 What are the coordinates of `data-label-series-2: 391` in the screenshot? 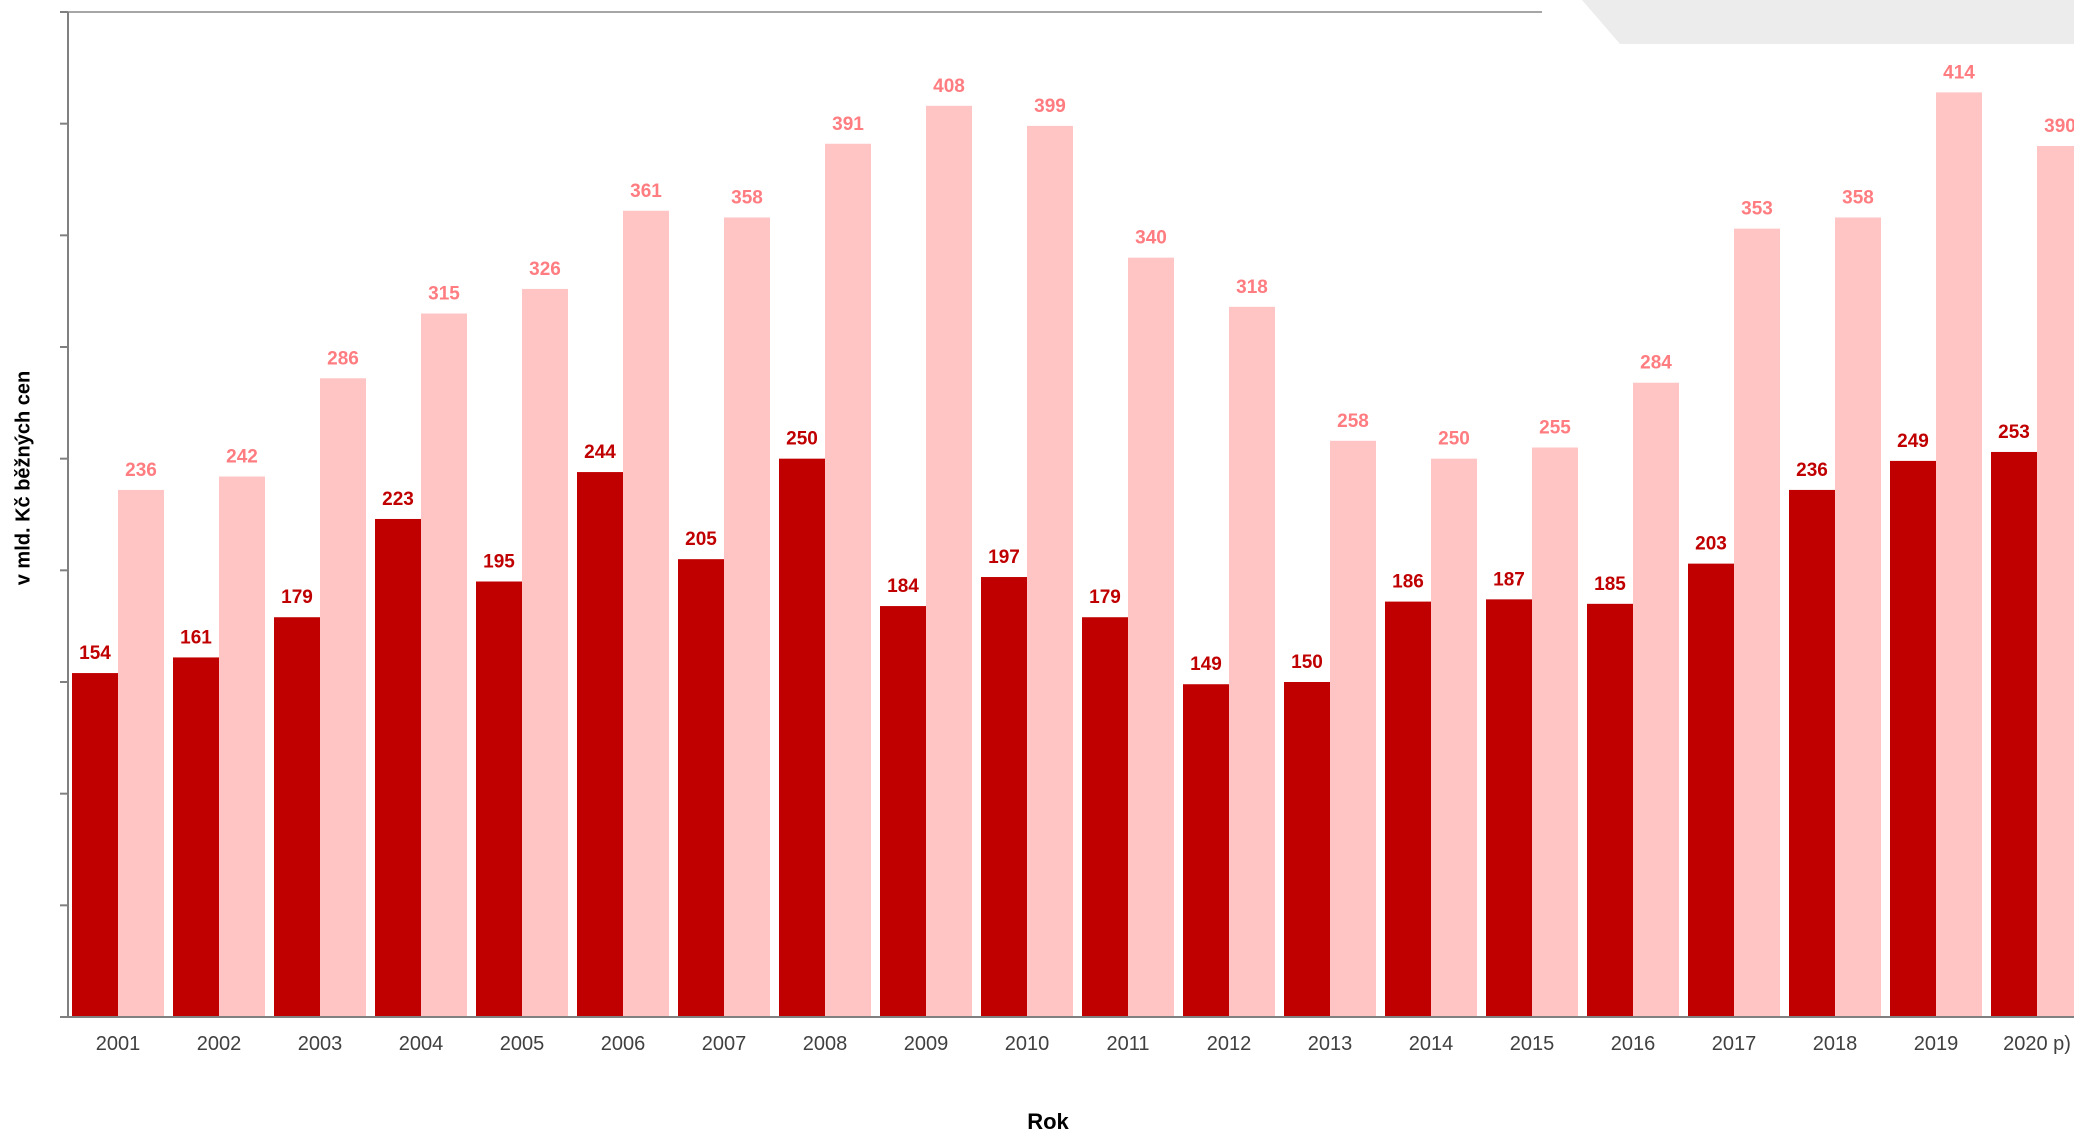 It's located at (848, 124).